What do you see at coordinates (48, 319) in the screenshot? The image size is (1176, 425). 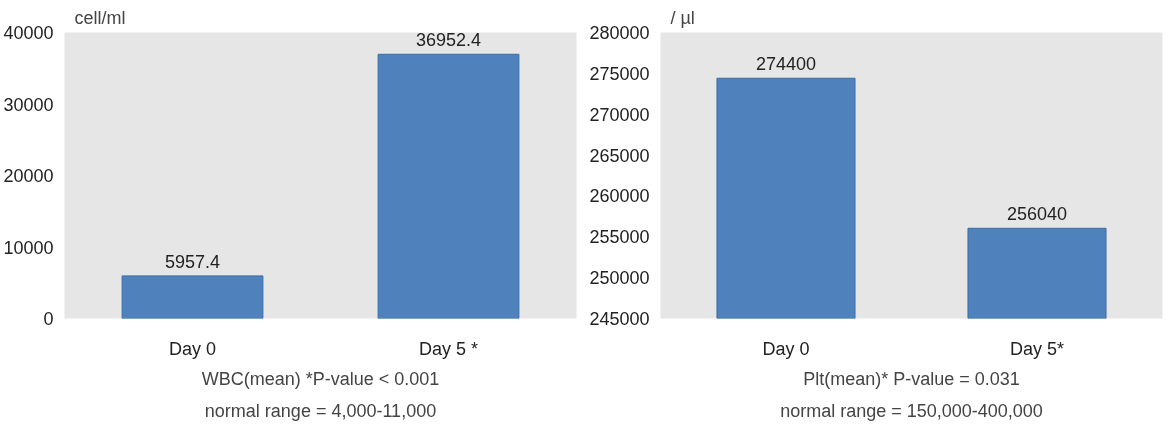 I see `y-tick-label: 0` at bounding box center [48, 319].